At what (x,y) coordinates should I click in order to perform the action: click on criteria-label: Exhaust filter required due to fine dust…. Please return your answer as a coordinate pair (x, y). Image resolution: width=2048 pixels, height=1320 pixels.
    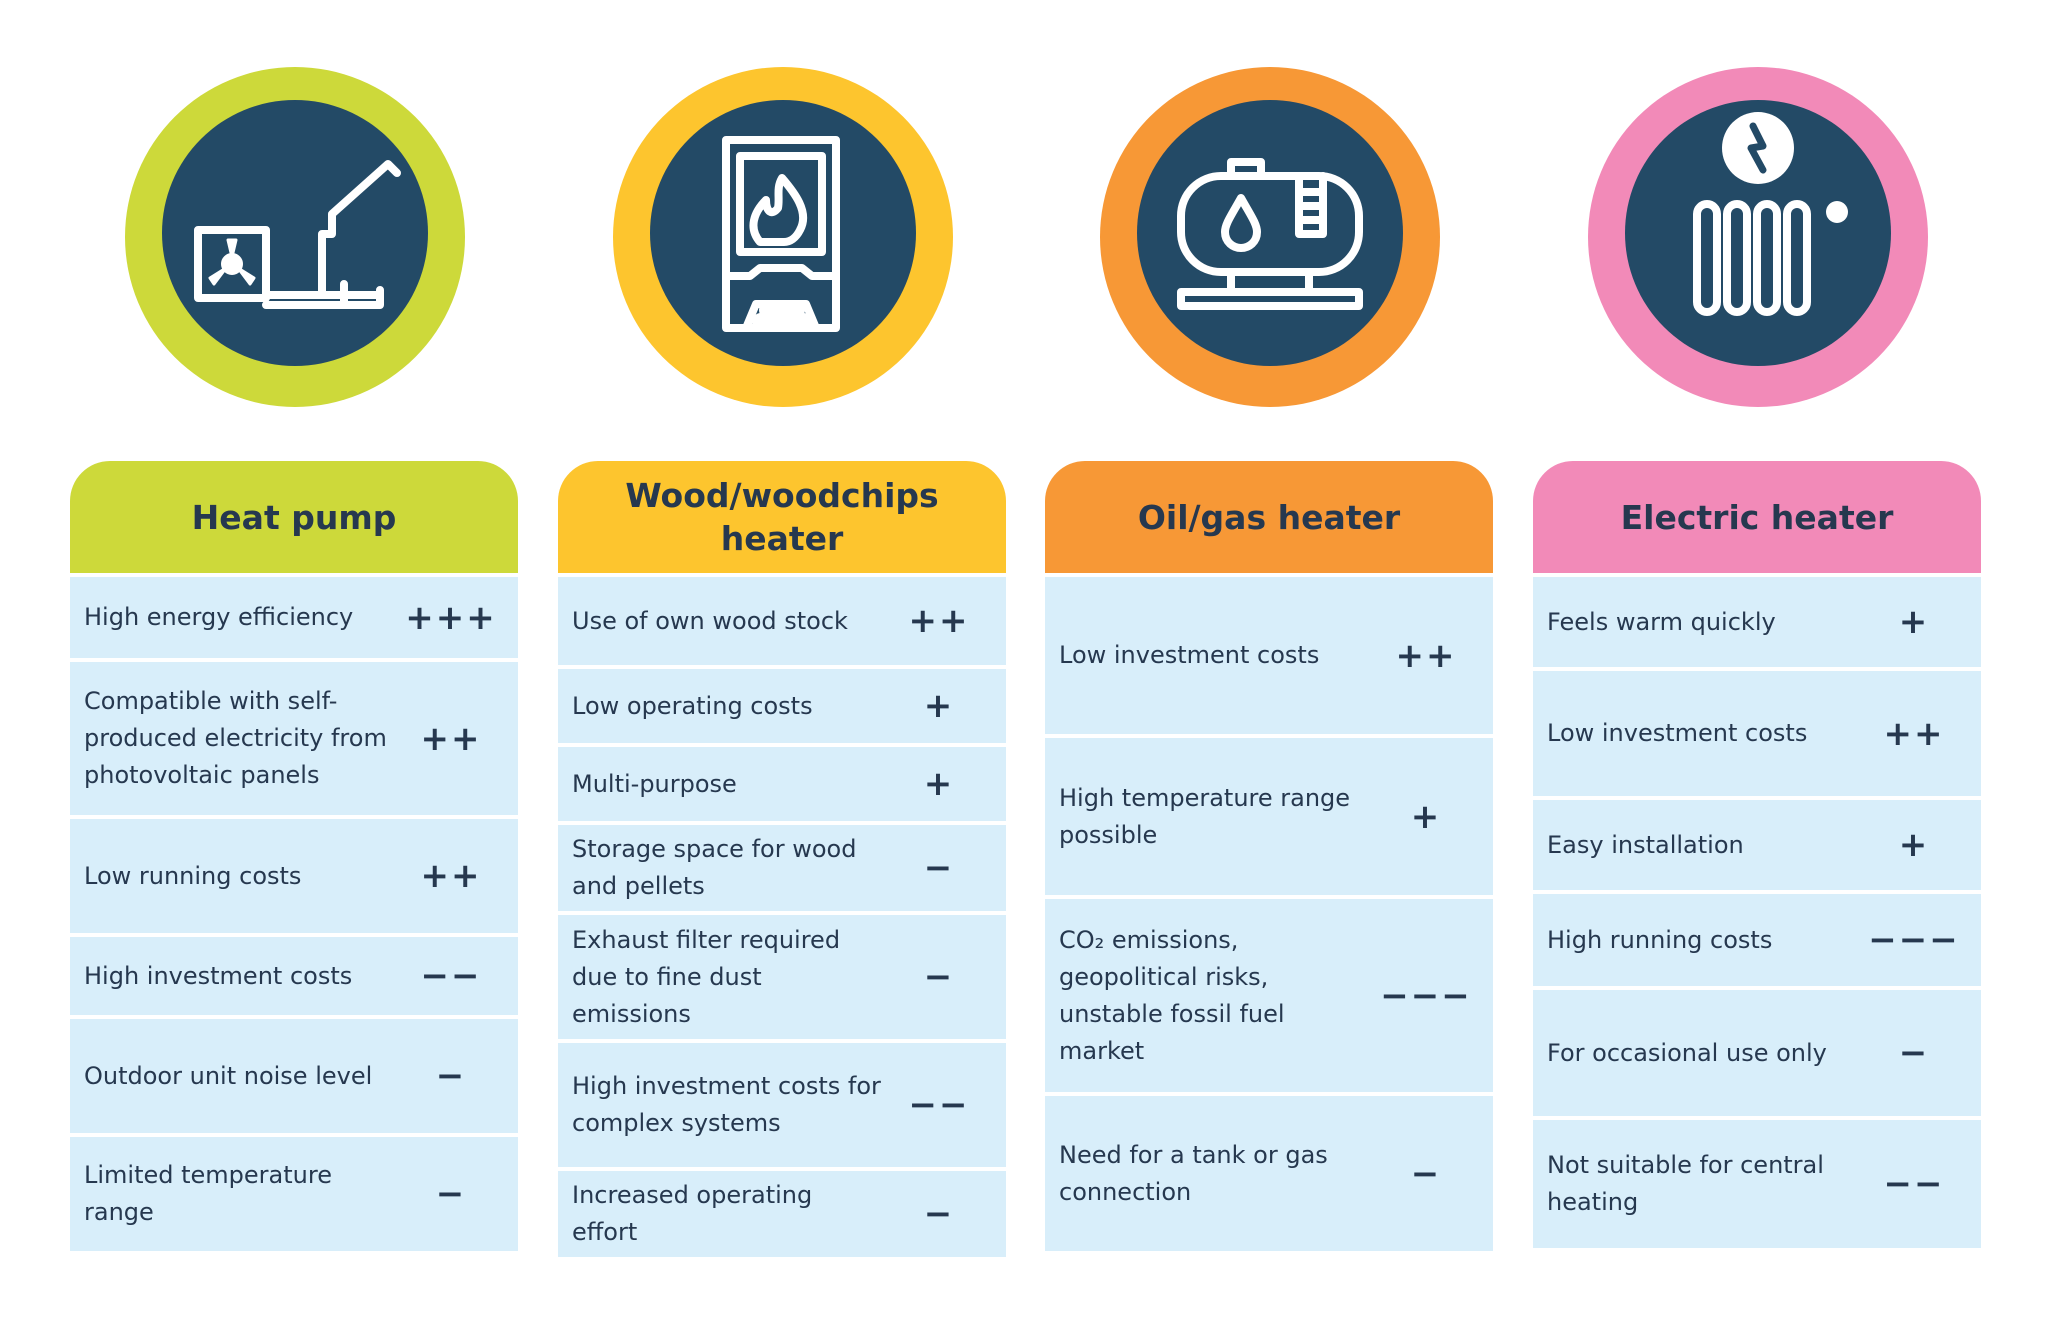
    Looking at the image, I should click on (706, 976).